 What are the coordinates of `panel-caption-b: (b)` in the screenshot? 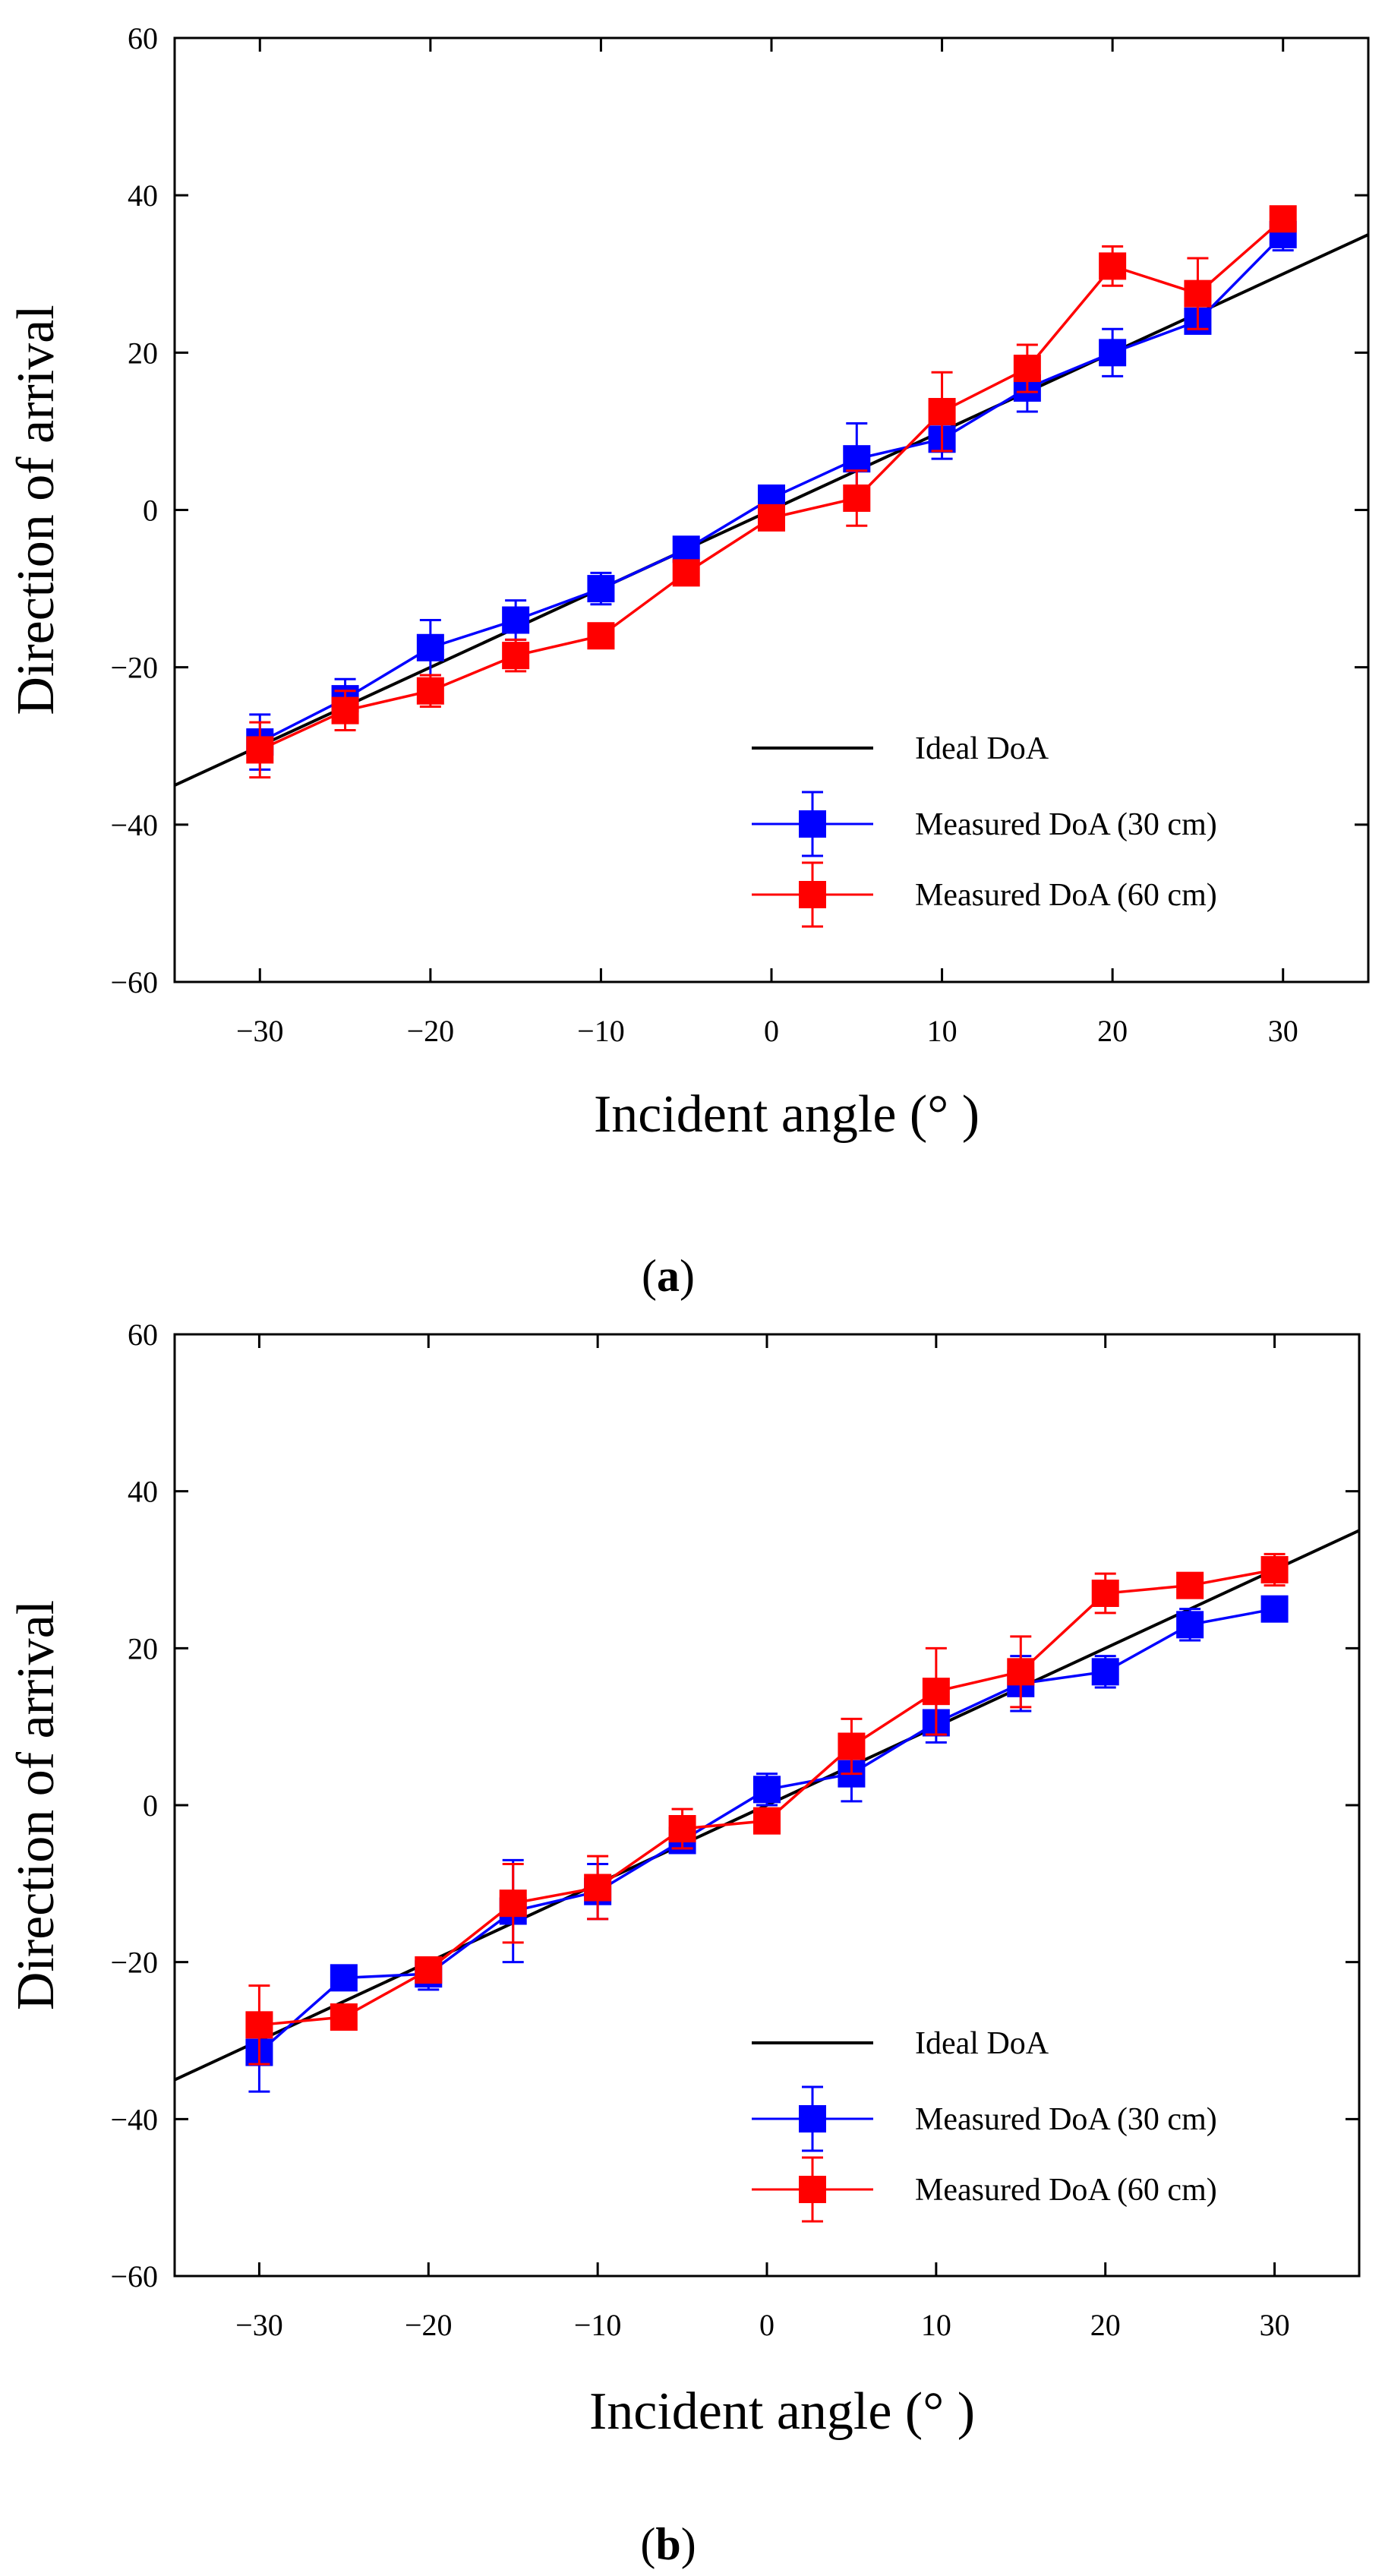 It's located at (668, 2544).